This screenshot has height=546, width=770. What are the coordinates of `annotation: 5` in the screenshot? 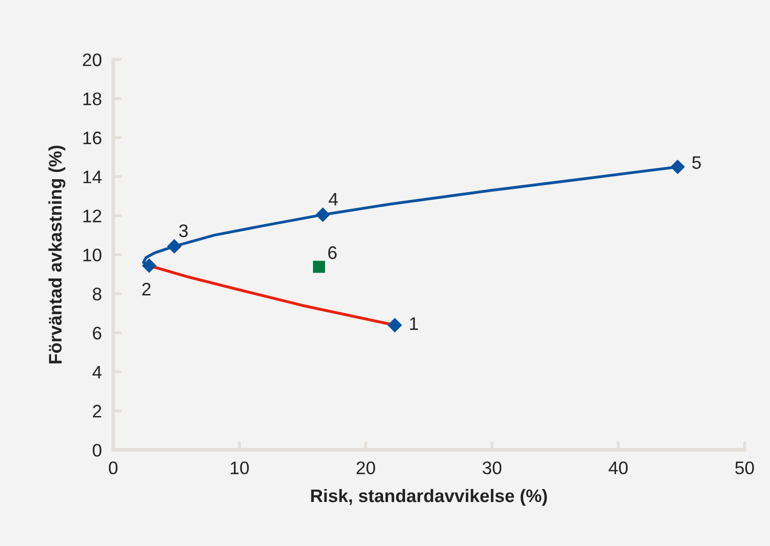 It's located at (696, 162).